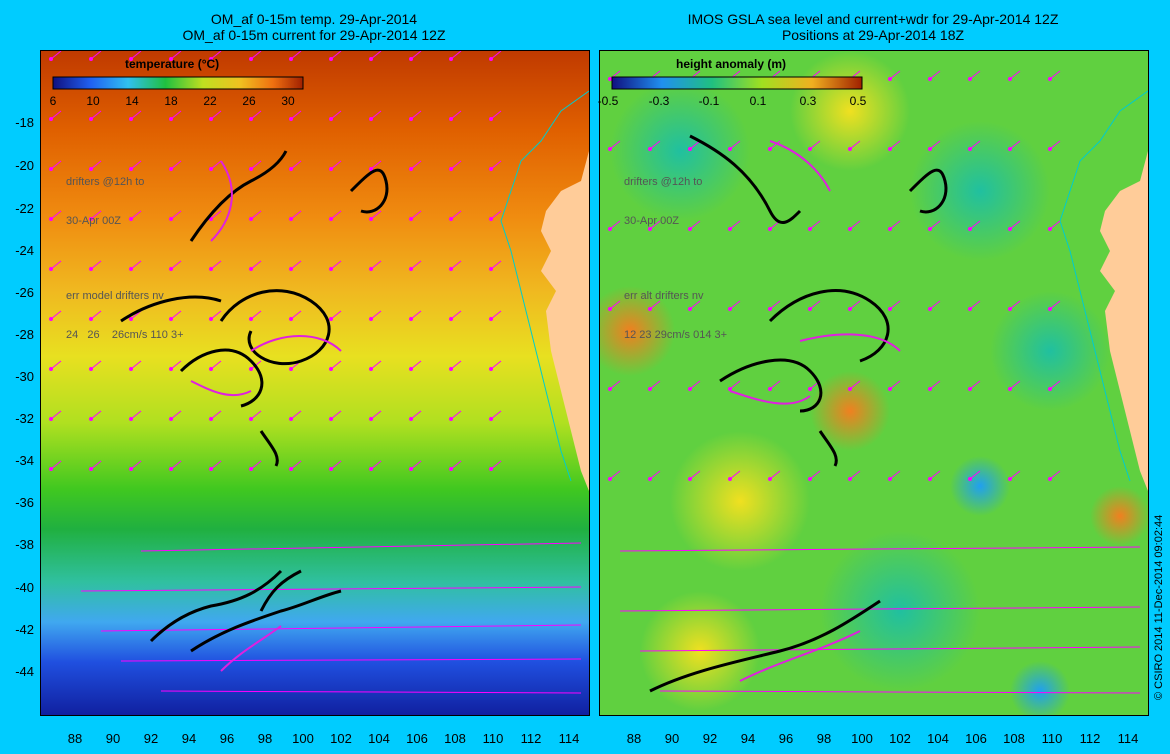 This screenshot has width=1170, height=754. I want to click on copyright-stamp: © CSIRO 2014 11-Dec-2014 09:02:44, so click(1159, 607).